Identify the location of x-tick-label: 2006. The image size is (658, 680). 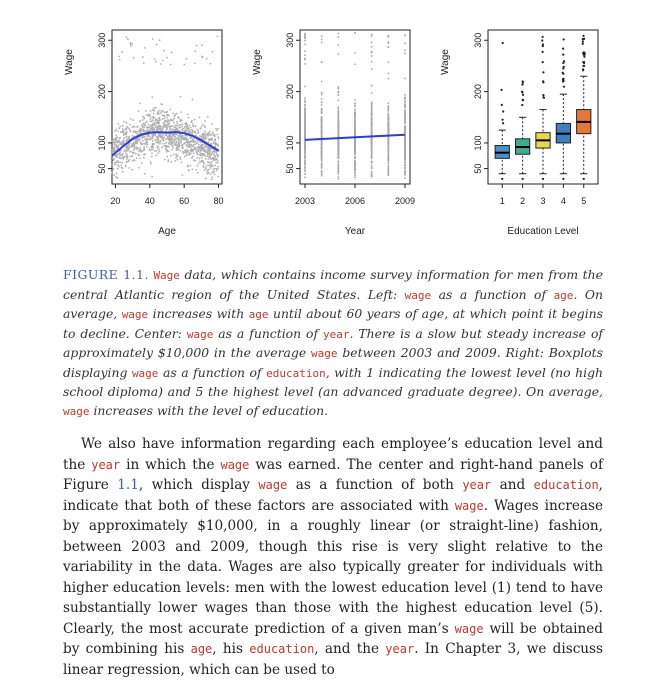
(355, 201).